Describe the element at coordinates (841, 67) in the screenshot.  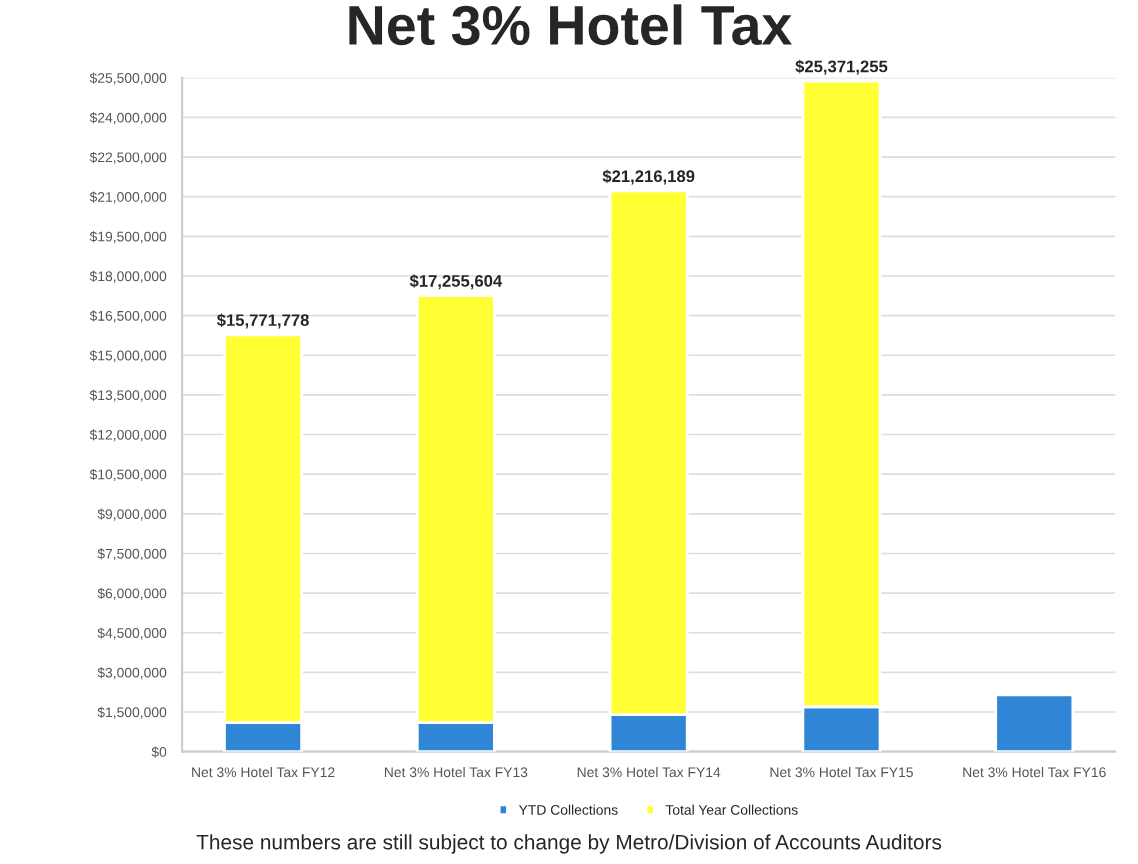
I see `total-label: $25,371,255` at that location.